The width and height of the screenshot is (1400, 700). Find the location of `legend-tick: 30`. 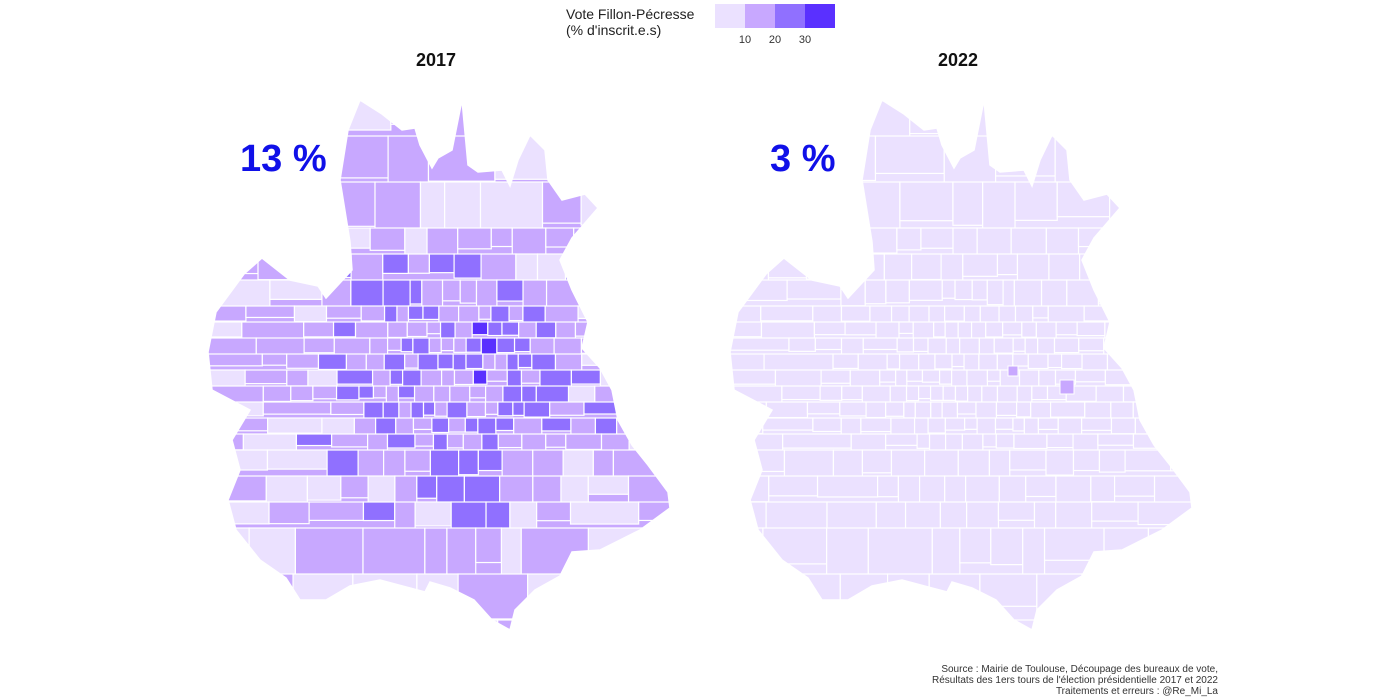

legend-tick: 30 is located at coordinates (805, 40).